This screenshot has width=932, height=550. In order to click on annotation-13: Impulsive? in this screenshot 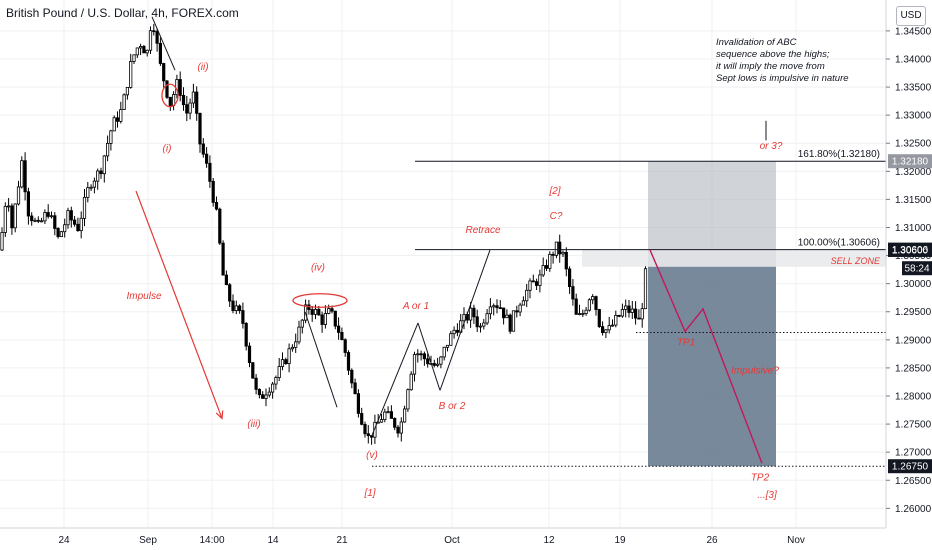, I will do `click(755, 371)`.